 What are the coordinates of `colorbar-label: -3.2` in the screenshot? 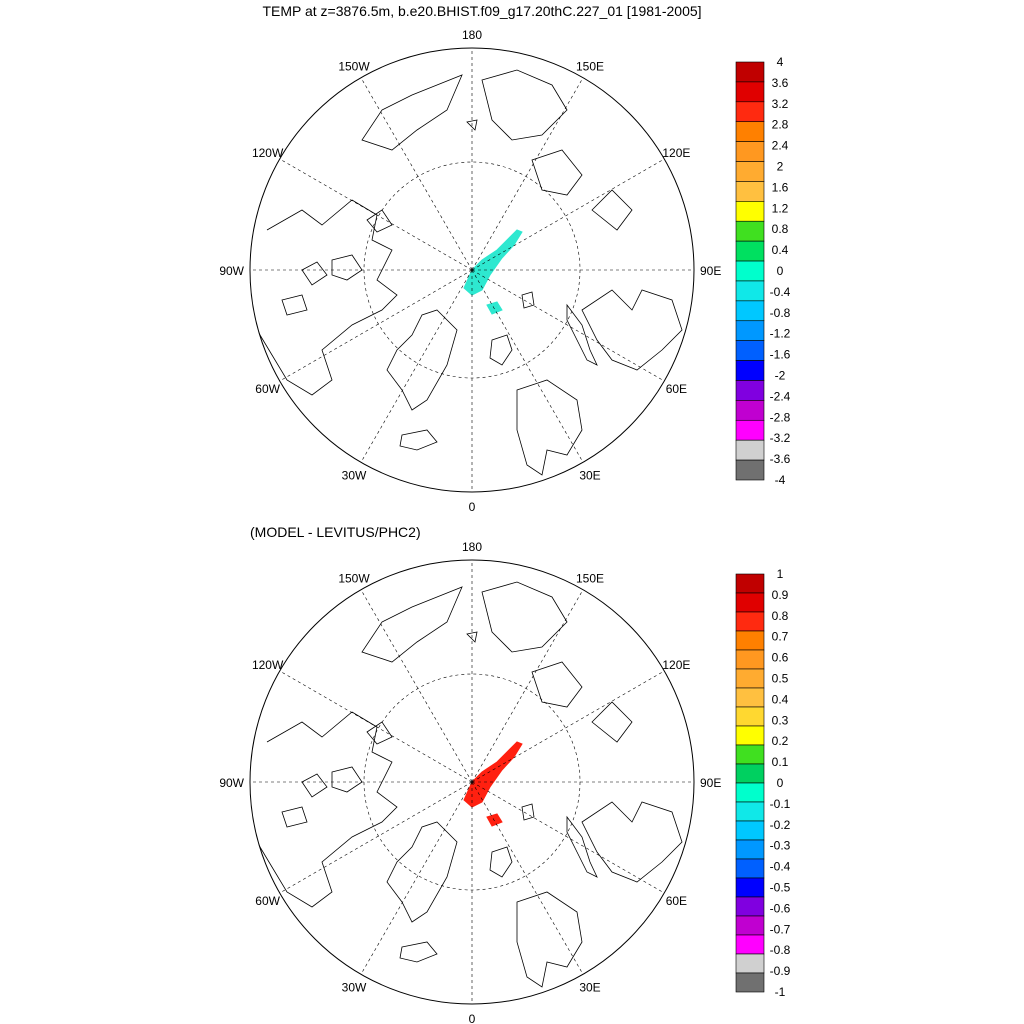 It's located at (780, 438).